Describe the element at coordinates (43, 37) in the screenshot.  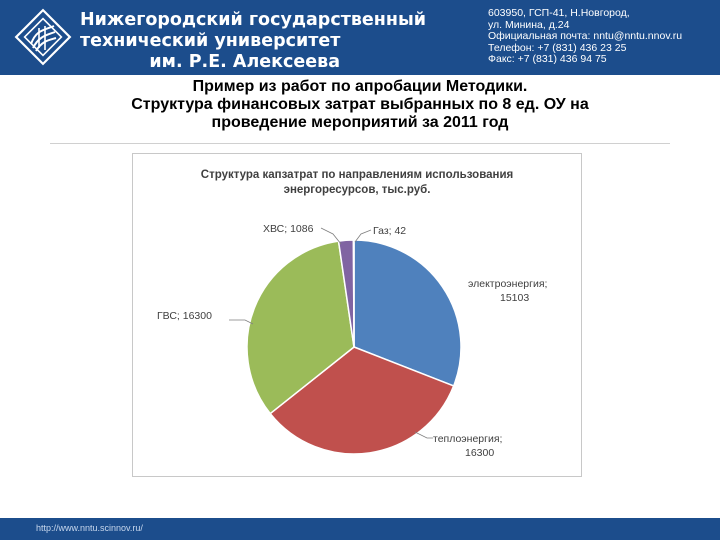
I see `university-logo-icon` at that location.